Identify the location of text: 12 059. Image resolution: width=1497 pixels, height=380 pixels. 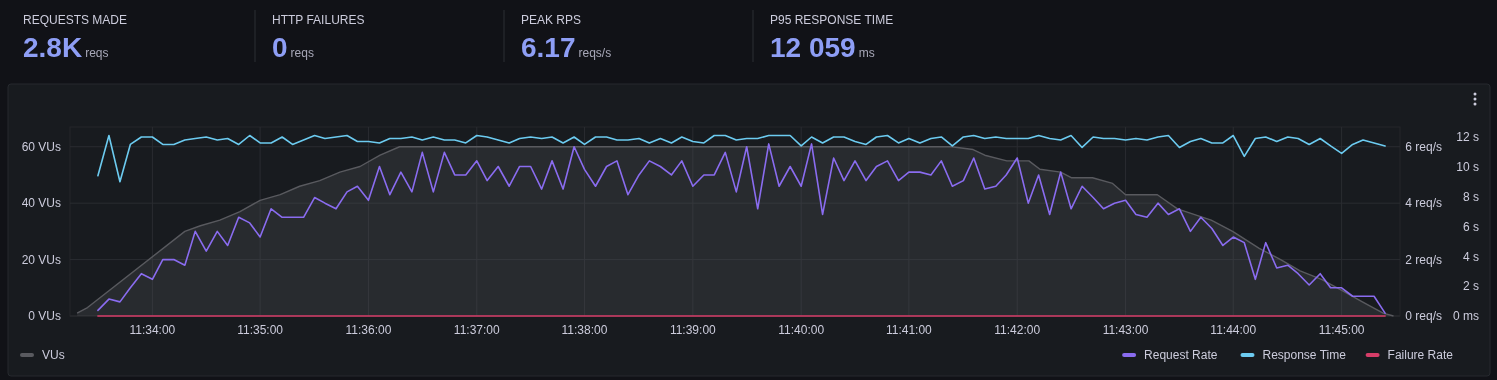
(813, 47).